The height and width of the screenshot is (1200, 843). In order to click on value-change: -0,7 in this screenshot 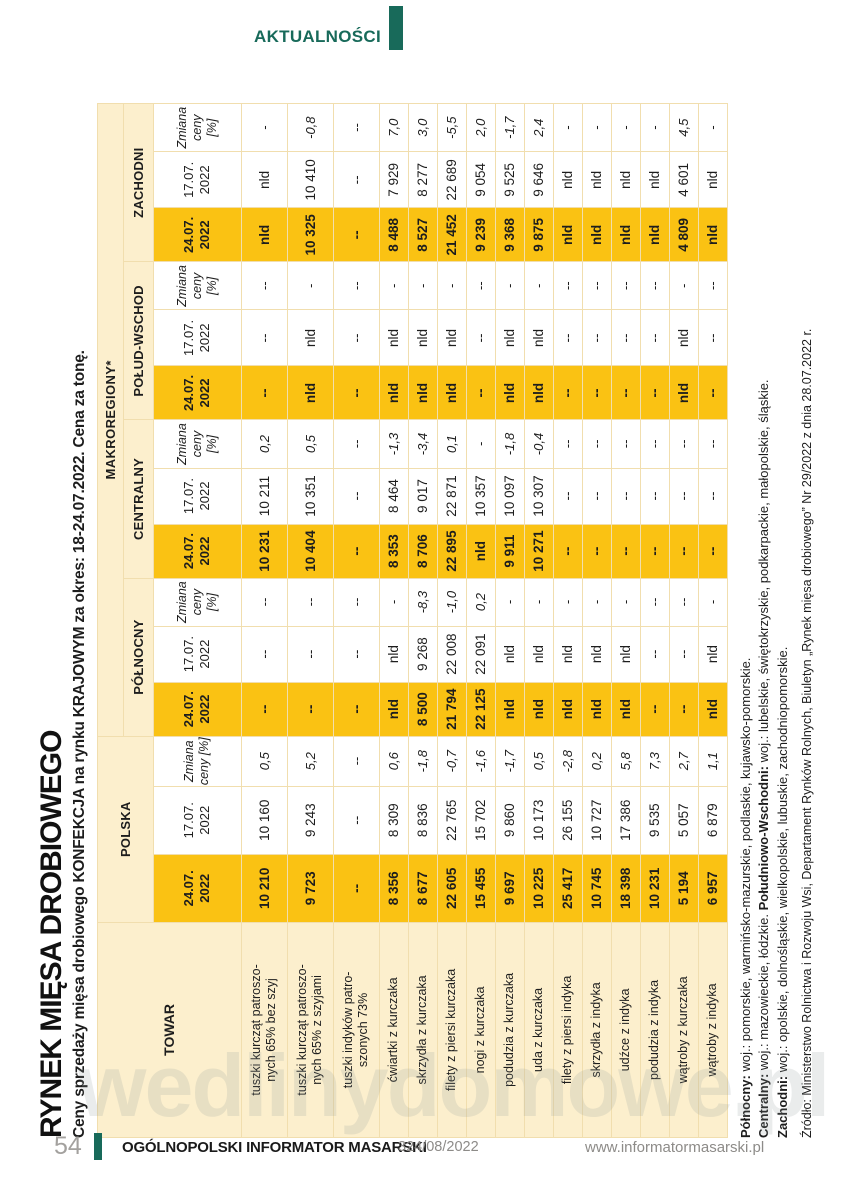, I will do `click(451, 761)`.